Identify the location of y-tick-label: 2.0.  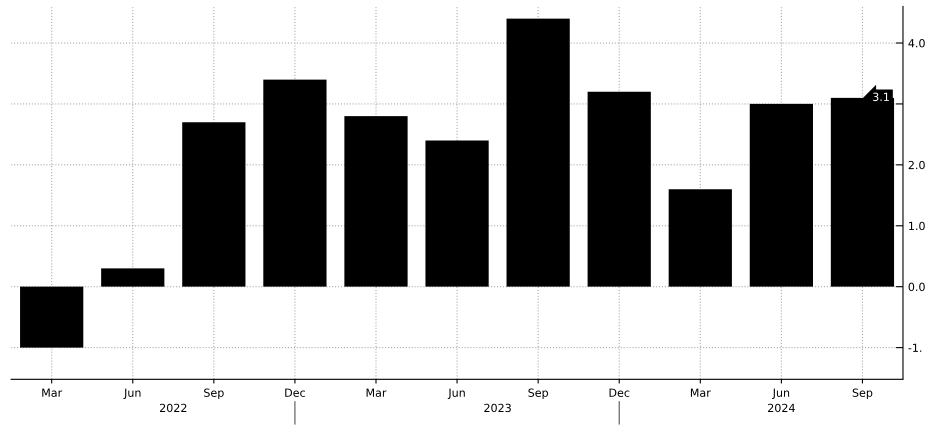
(916, 165).